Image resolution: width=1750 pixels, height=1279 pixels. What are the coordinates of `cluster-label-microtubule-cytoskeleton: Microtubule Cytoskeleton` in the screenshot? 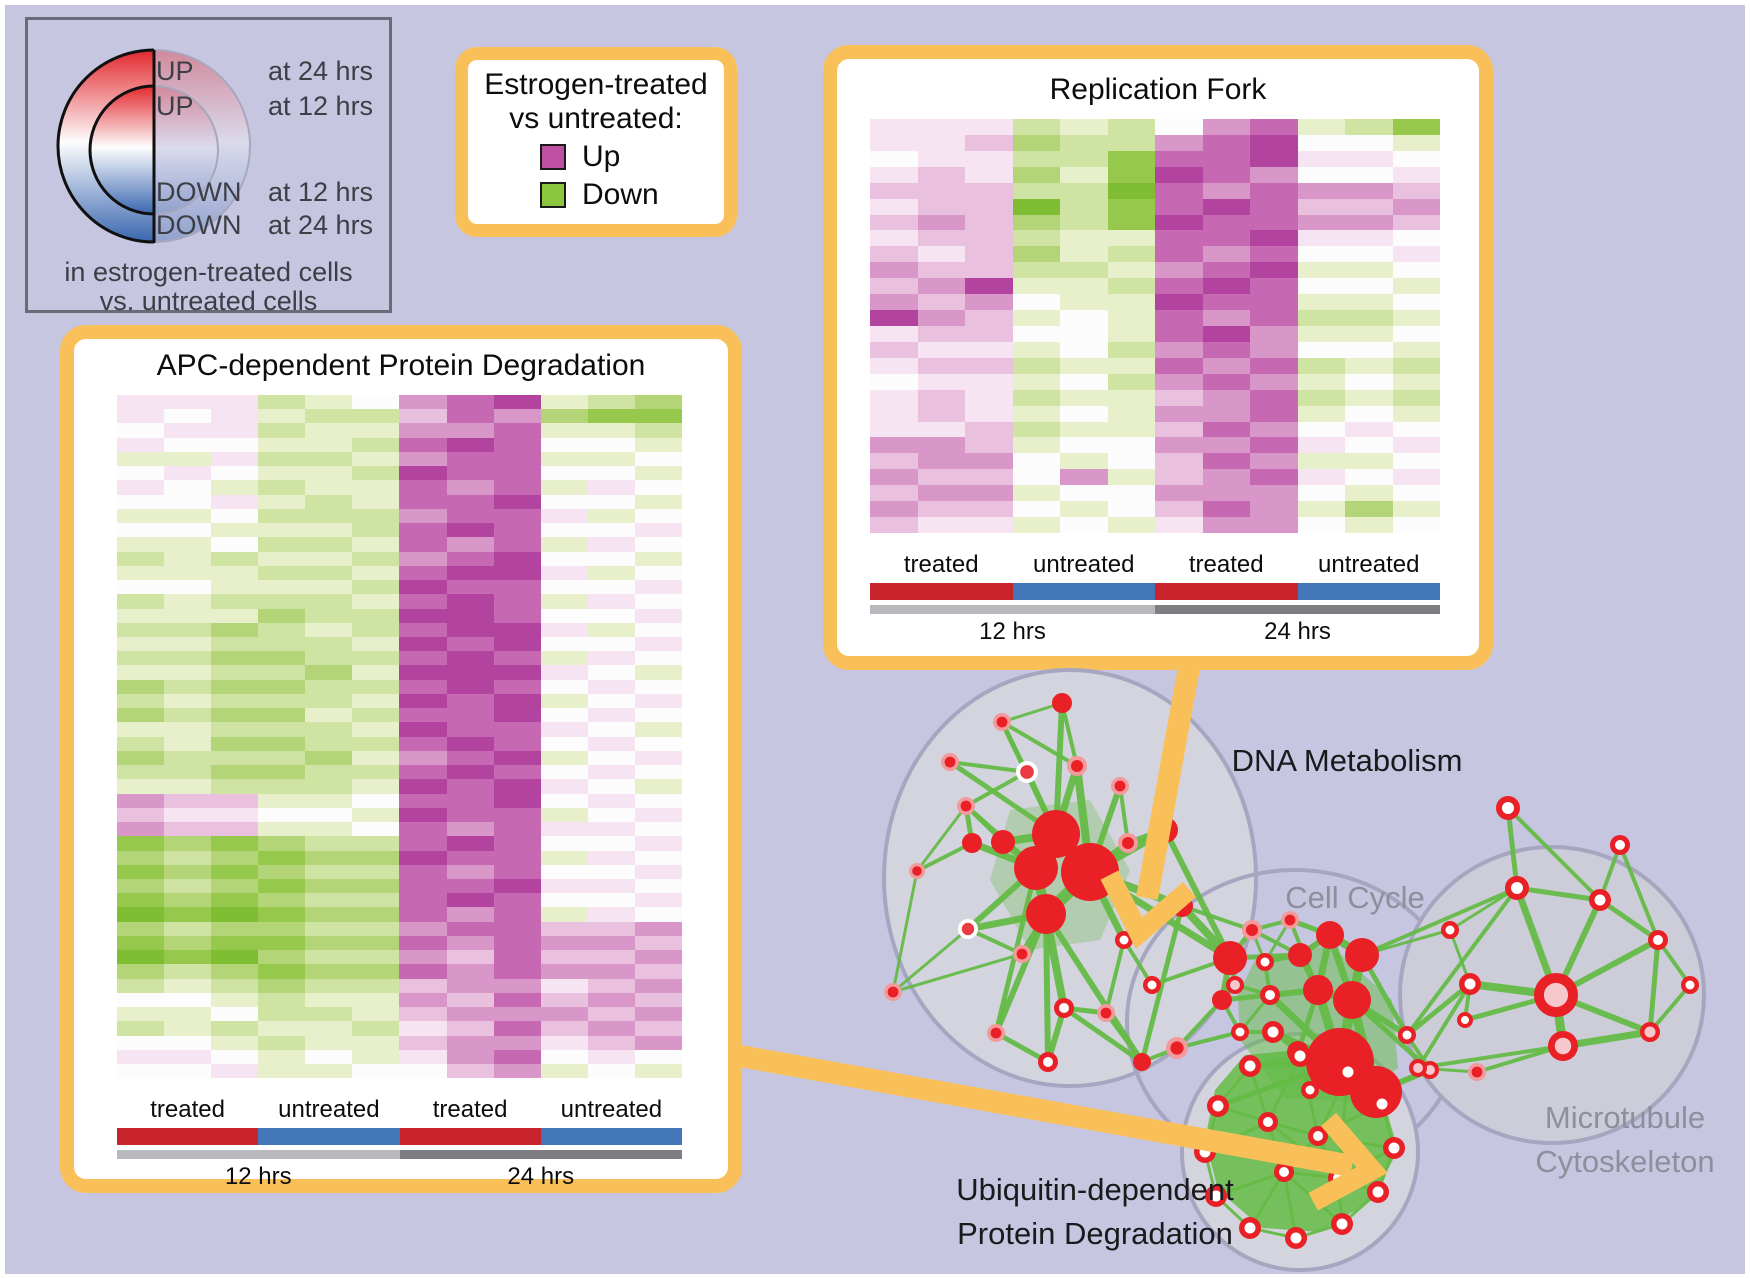 It's located at (1625, 1139).